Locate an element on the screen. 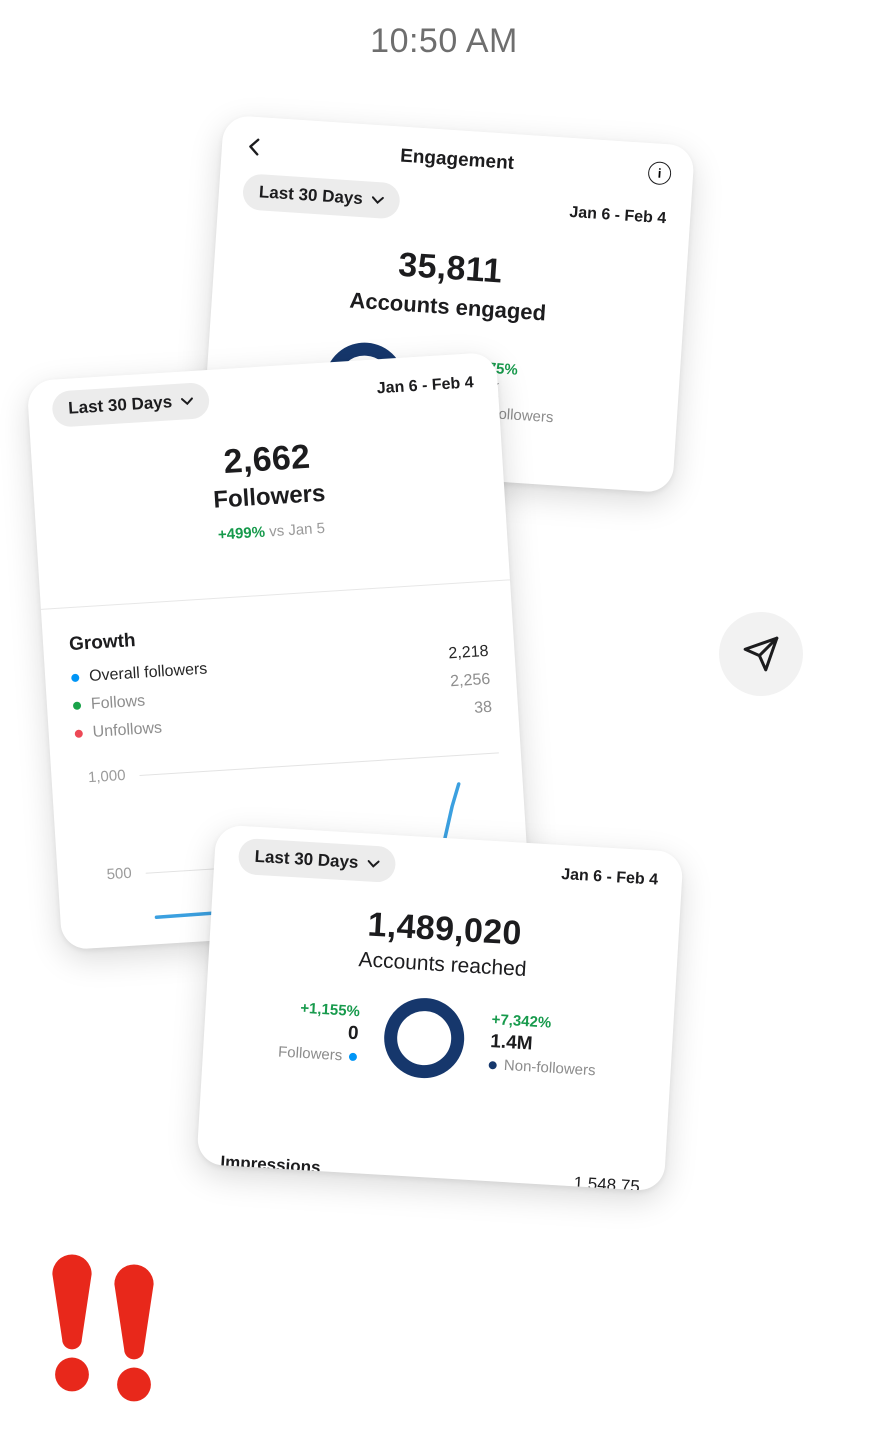 Image resolution: width=888 pixels, height=1440 pixels. engagement-header: Engagement i is located at coordinates (458, 153).